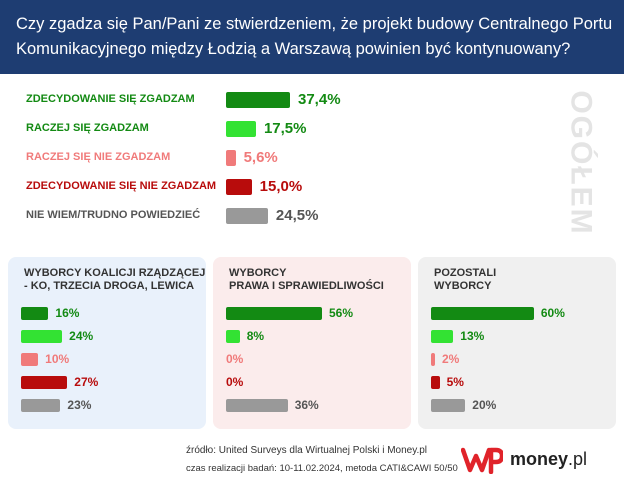 This screenshot has width=624, height=485. Describe the element at coordinates (231, 158) in the screenshot. I see `overall-bar-rather-disagree` at that location.